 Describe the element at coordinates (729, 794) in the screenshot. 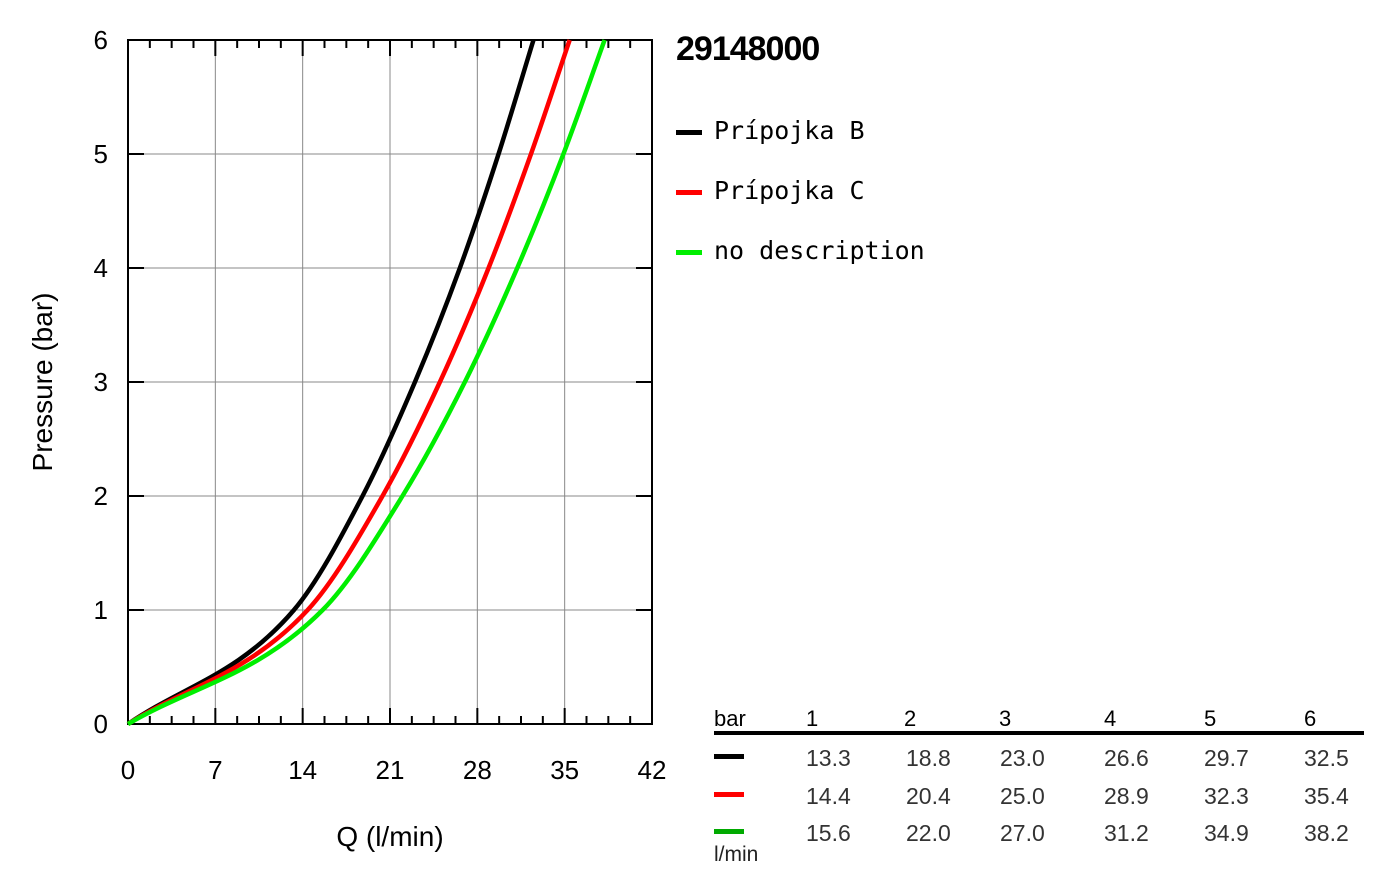

I see `table-row-swatch-c` at that location.